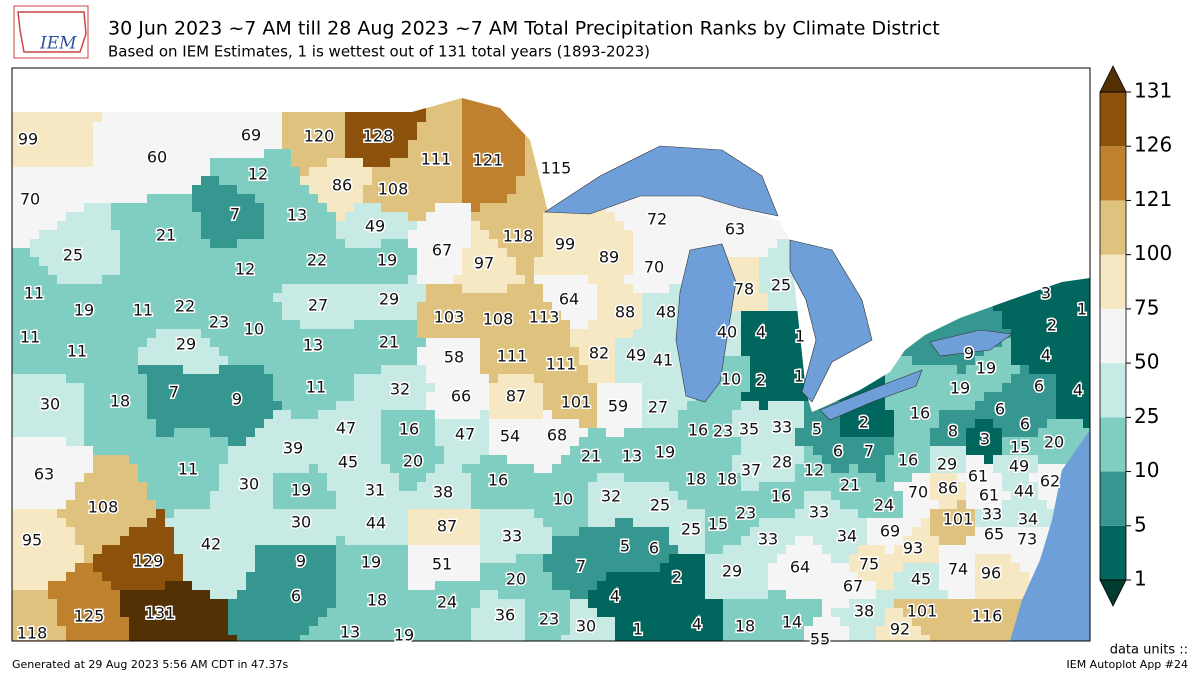  What do you see at coordinates (1146, 470) in the screenshot?
I see `colorbar-tick-label: 10` at bounding box center [1146, 470].